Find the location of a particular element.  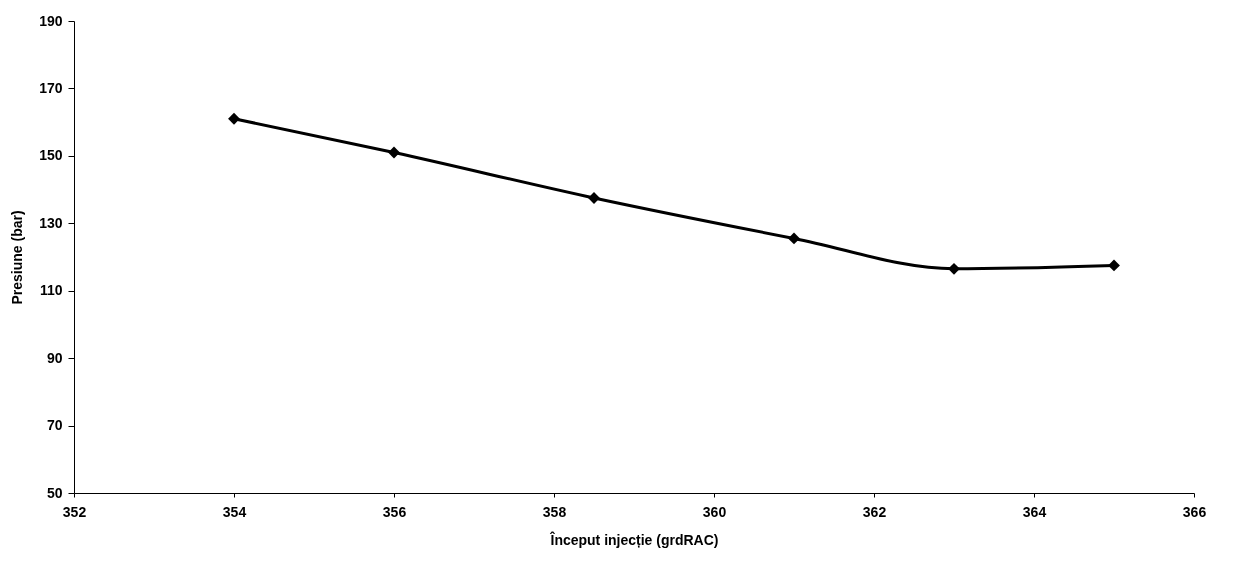

y-tick-label: 70 is located at coordinates (54, 425).